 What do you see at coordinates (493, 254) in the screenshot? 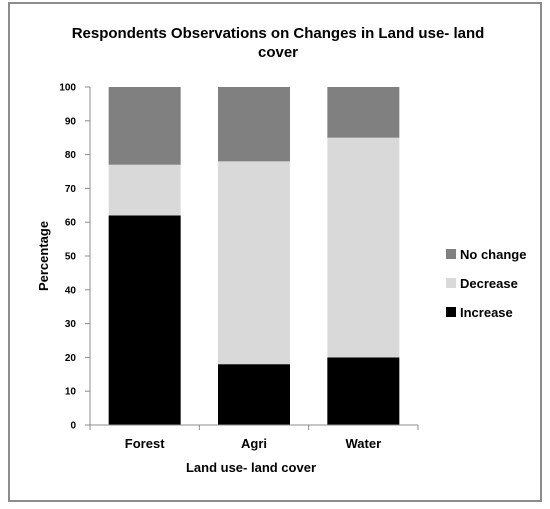
I see `legend-label: No change` at bounding box center [493, 254].